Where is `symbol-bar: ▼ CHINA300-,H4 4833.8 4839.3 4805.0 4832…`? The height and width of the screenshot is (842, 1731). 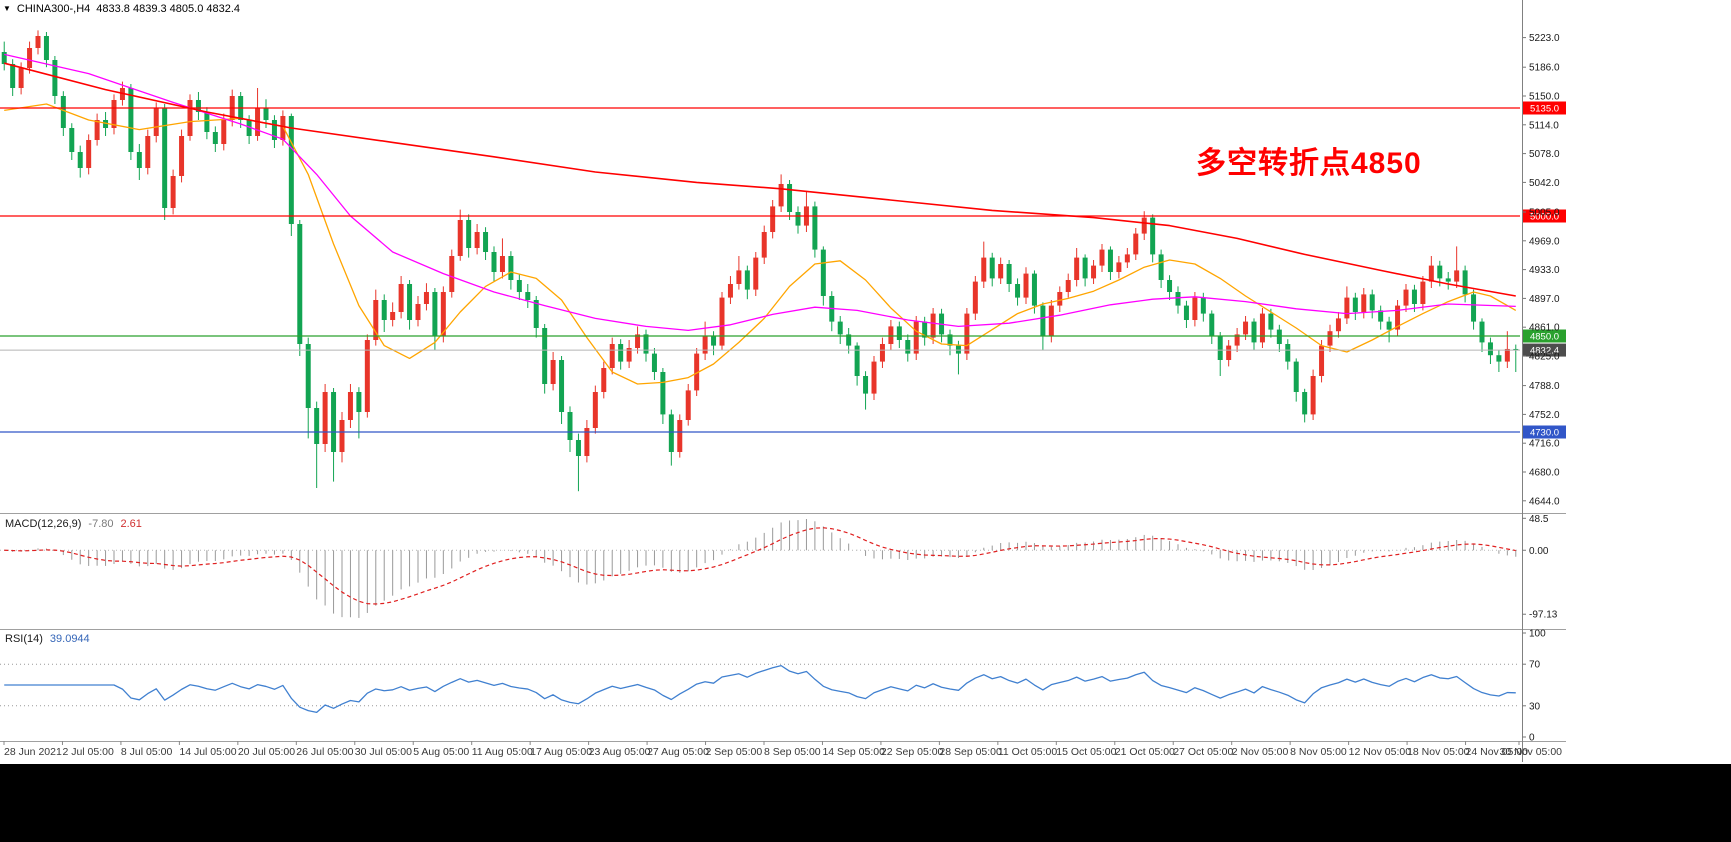
symbol-bar: ▼ CHINA300-,H4 4833.8 4839.3 4805.0 4832… is located at coordinates (121, 9).